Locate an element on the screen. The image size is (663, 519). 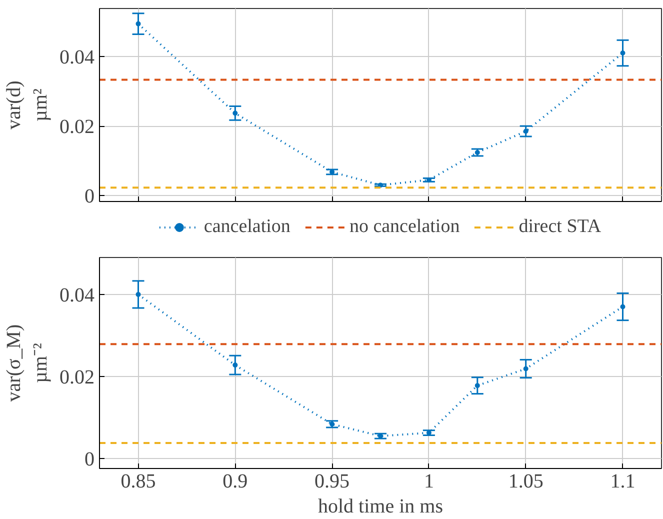
x-tick-label: 1.05 is located at coordinates (526, 481).